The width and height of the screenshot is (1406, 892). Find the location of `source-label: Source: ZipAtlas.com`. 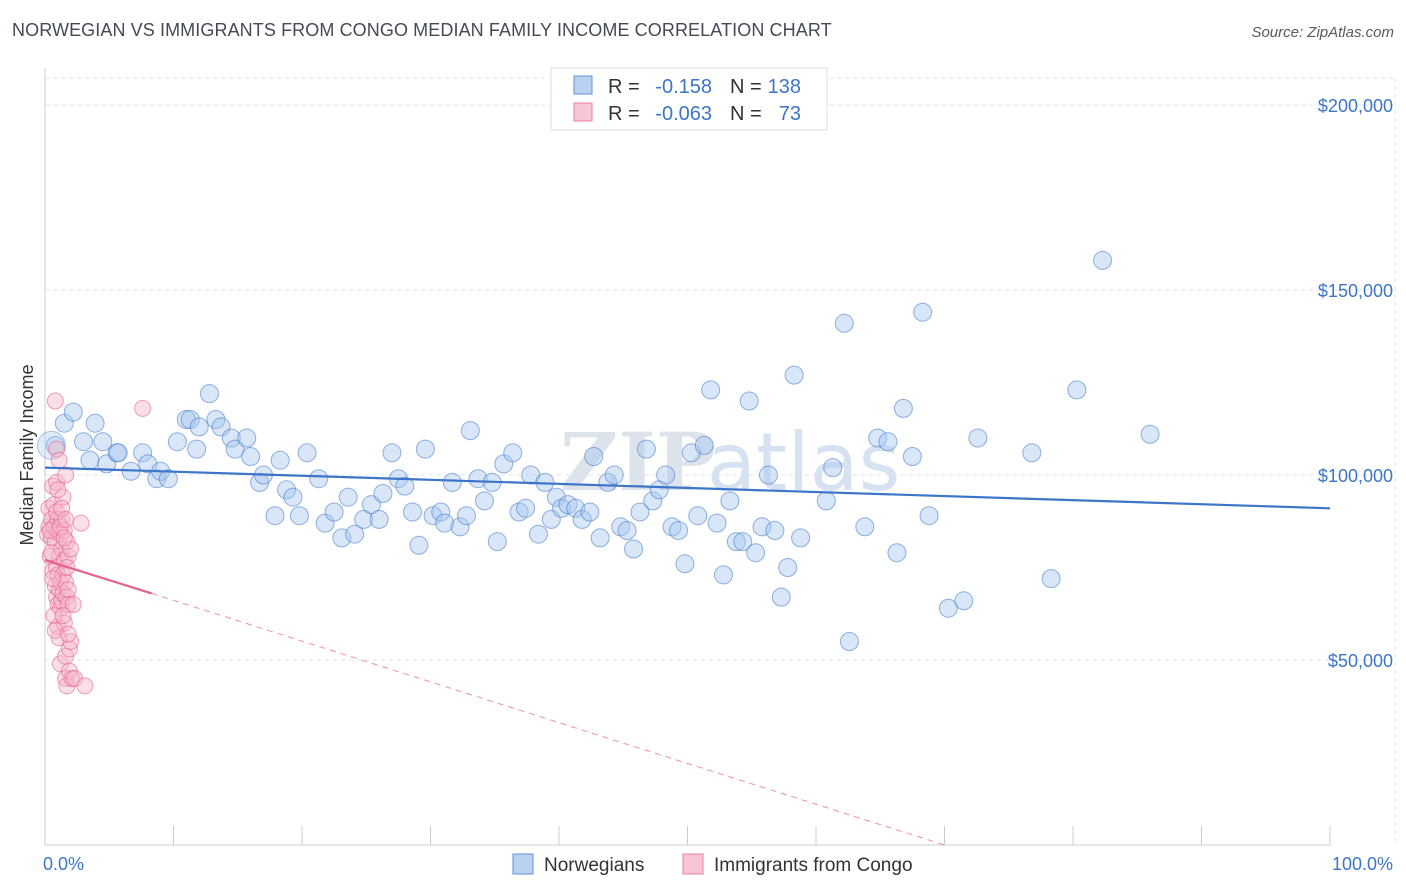

source-label: Source: ZipAtlas.com is located at coordinates (1322, 32).